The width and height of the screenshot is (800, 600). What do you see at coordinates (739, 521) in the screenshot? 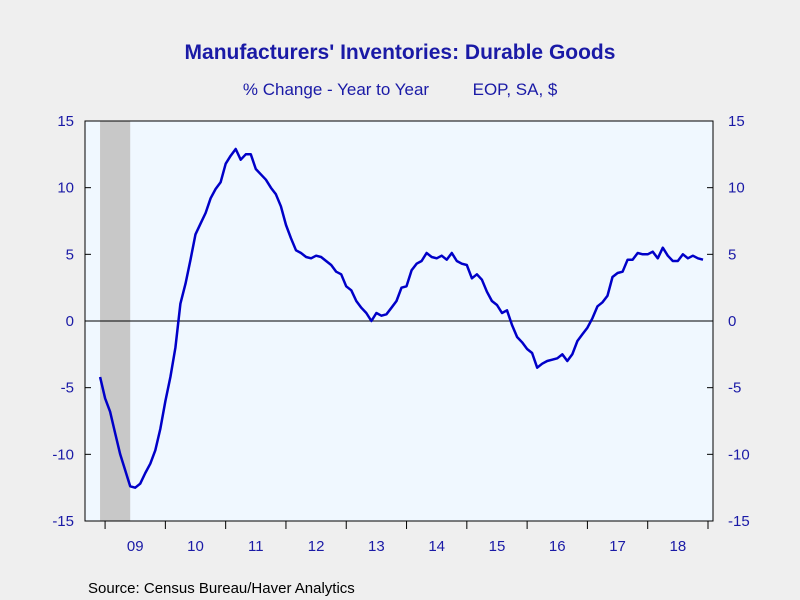
I see `y-tick-label-right: -15` at bounding box center [739, 521].